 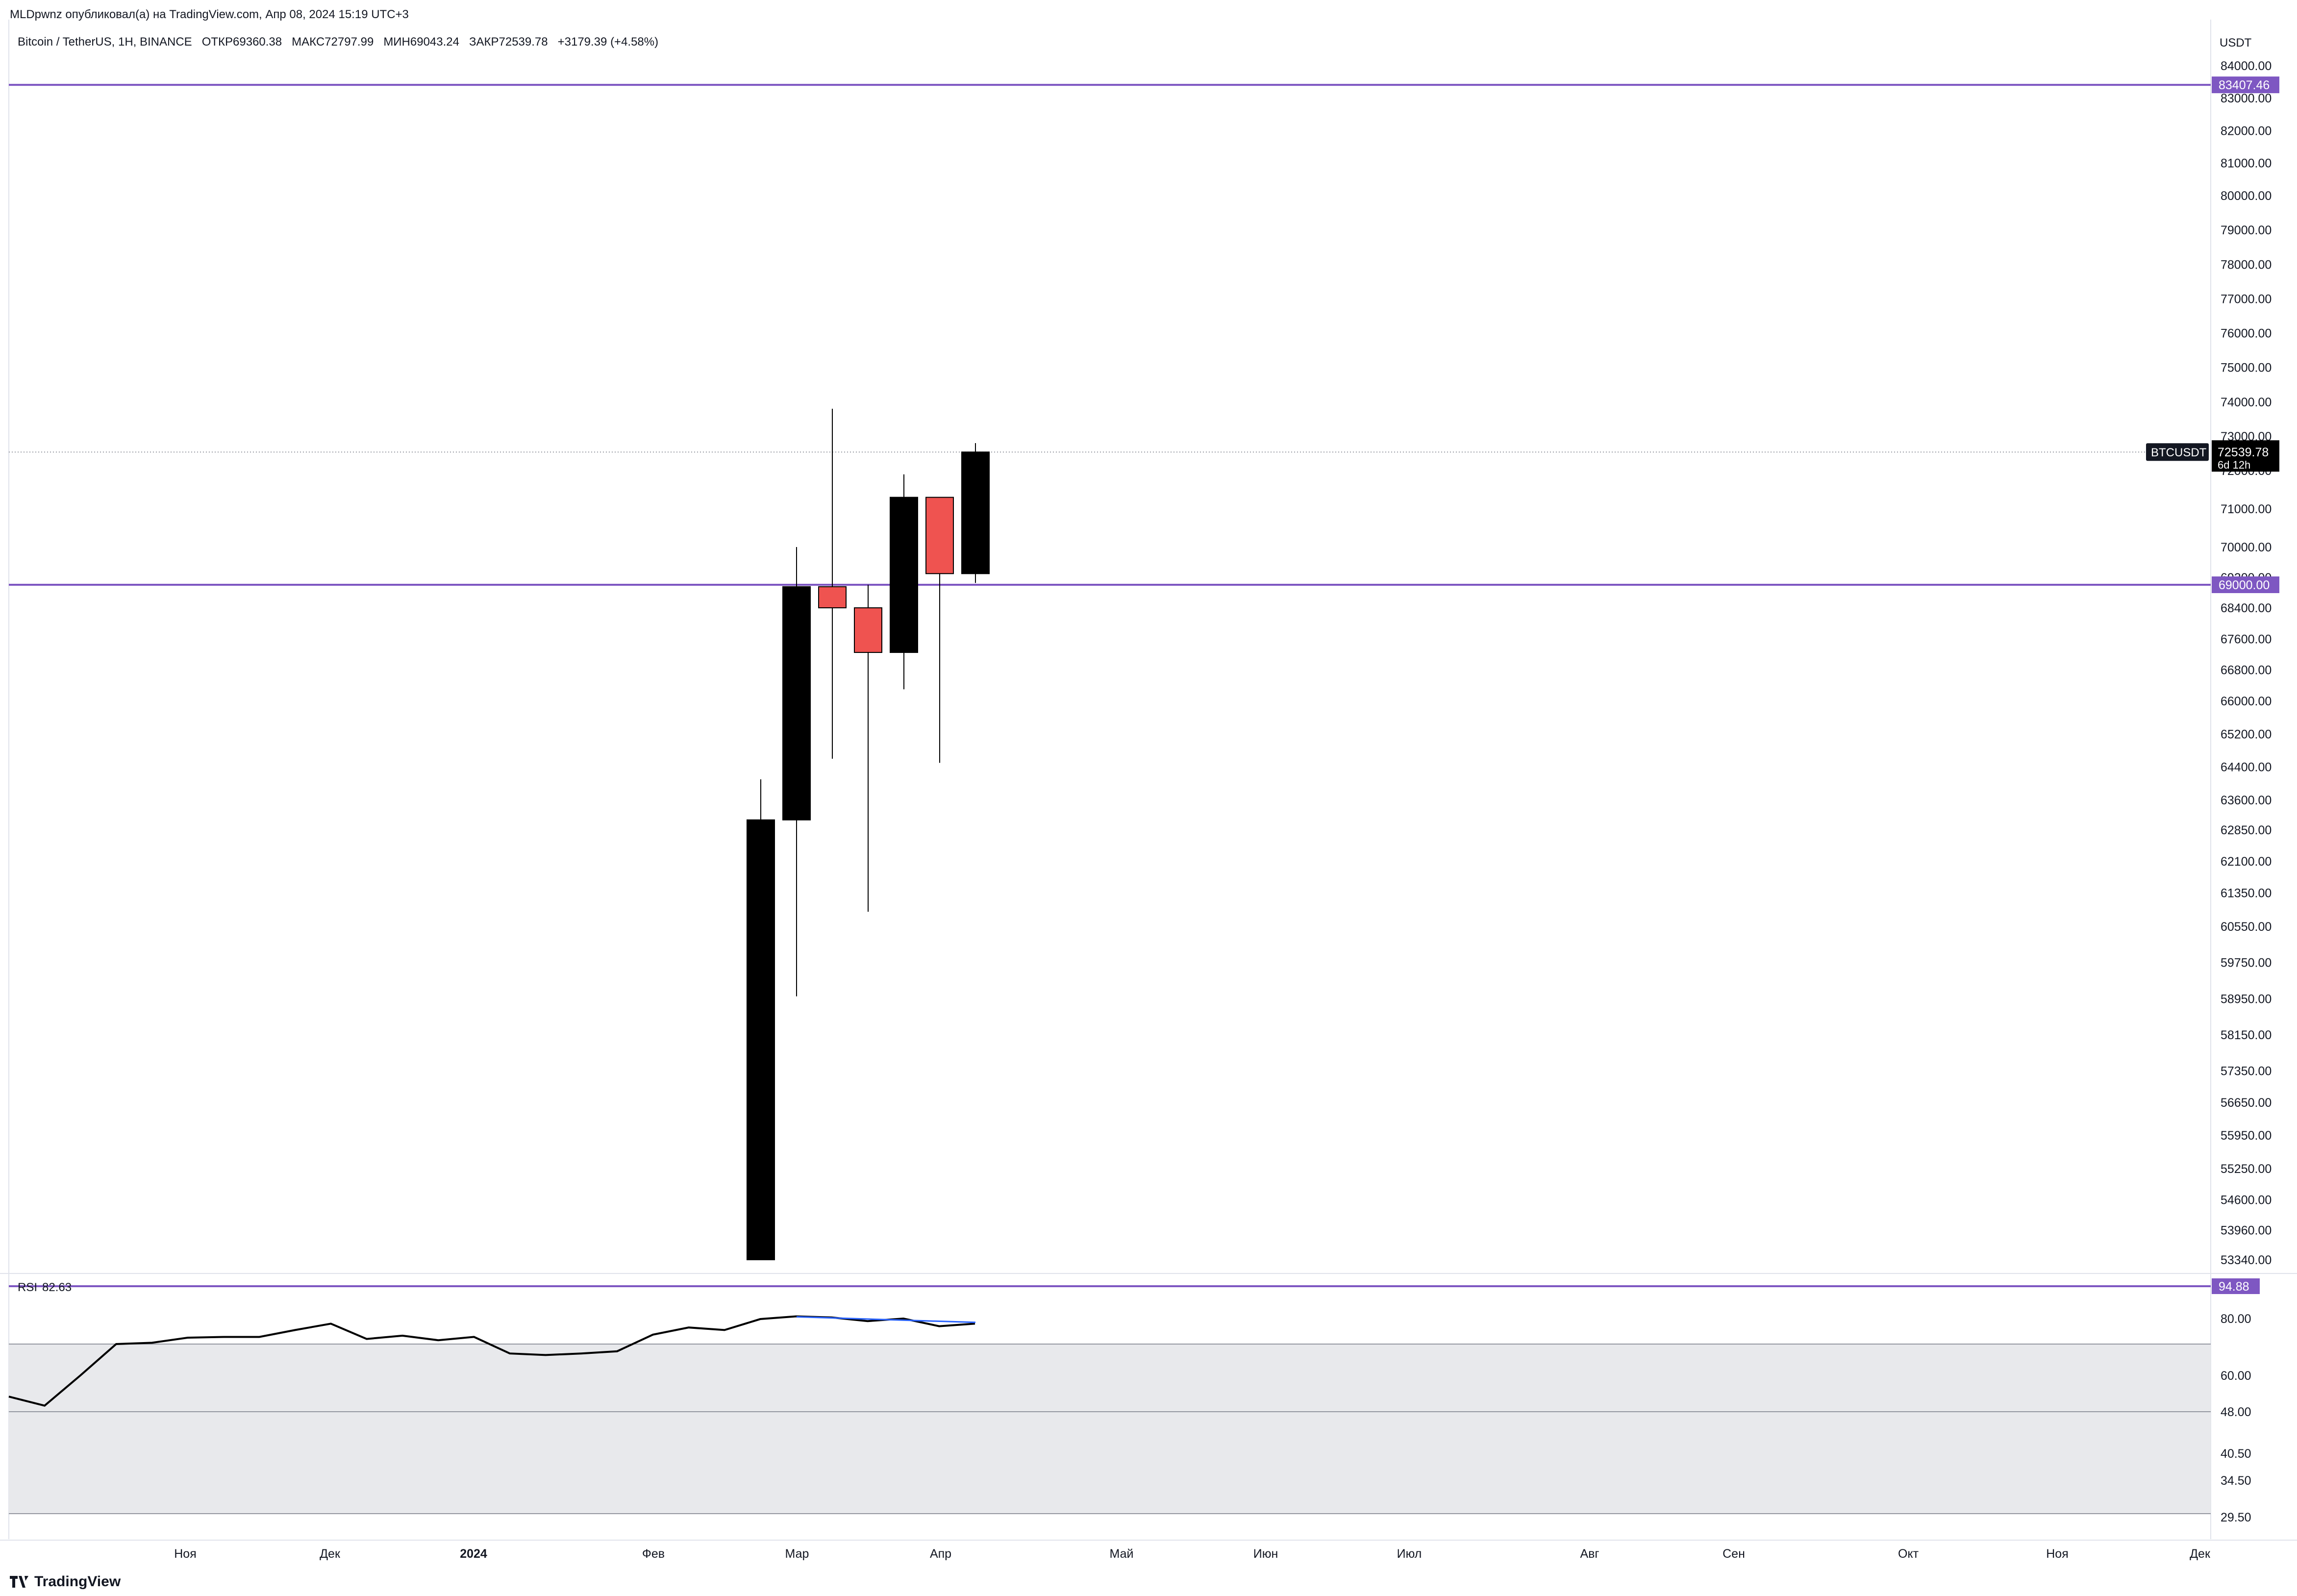 What do you see at coordinates (2246, 963) in the screenshot?
I see `price-tick-label: 59750.00` at bounding box center [2246, 963].